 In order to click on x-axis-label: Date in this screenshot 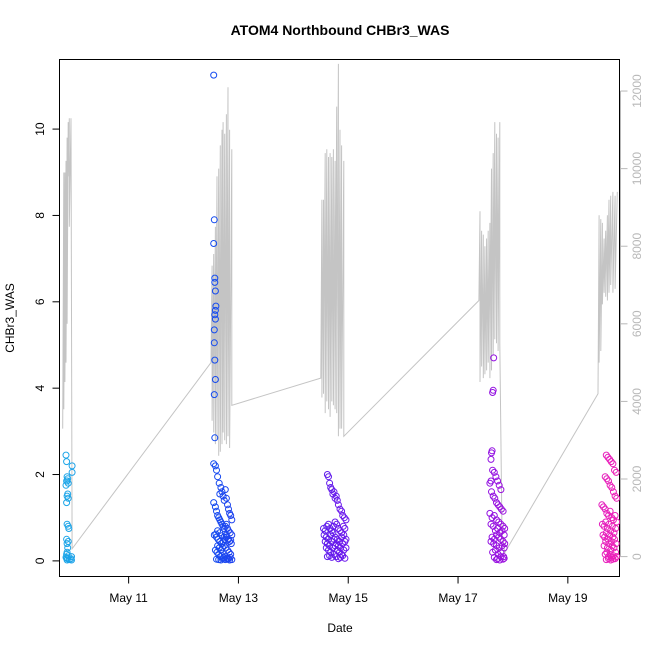, I will do `click(340, 628)`.